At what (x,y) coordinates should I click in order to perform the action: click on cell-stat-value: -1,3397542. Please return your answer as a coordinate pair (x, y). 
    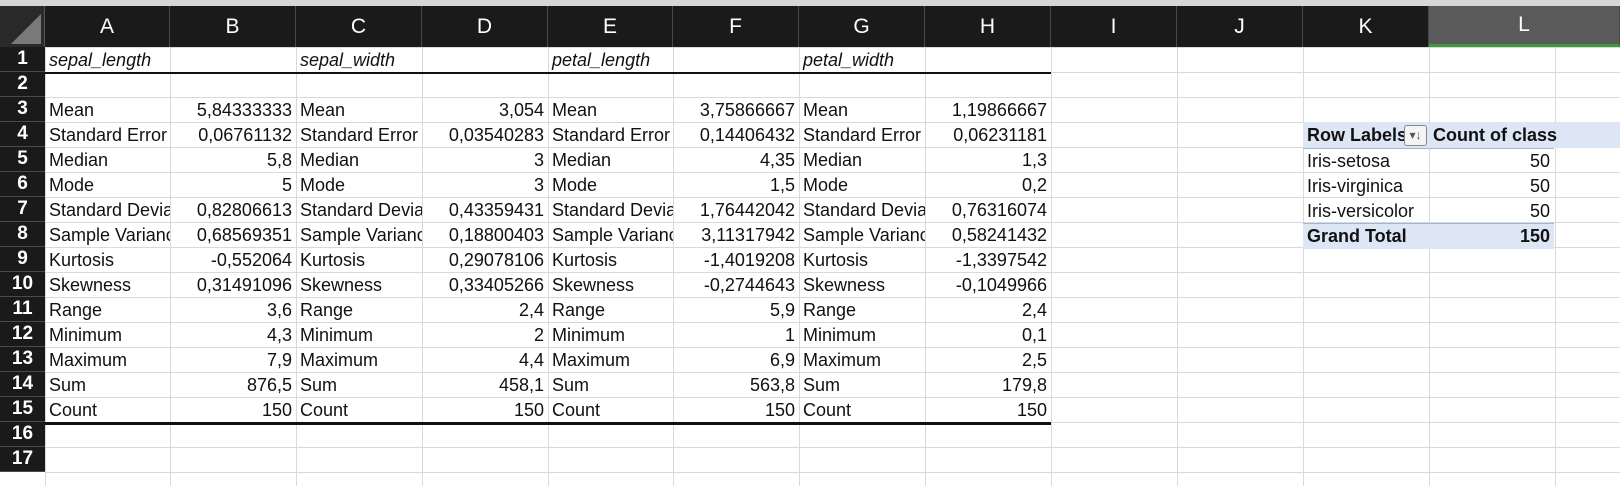
    Looking at the image, I should click on (1001, 260).